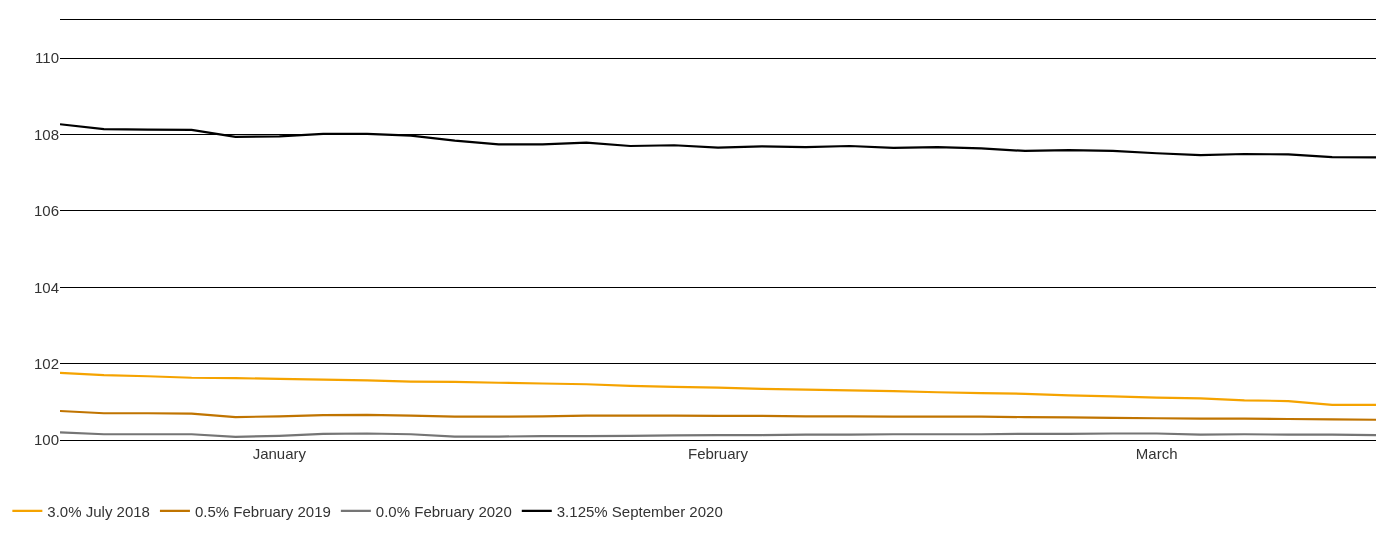 The width and height of the screenshot is (1381, 533). Describe the element at coordinates (639, 511) in the screenshot. I see `legend-label: 3.125% September 2020` at that location.